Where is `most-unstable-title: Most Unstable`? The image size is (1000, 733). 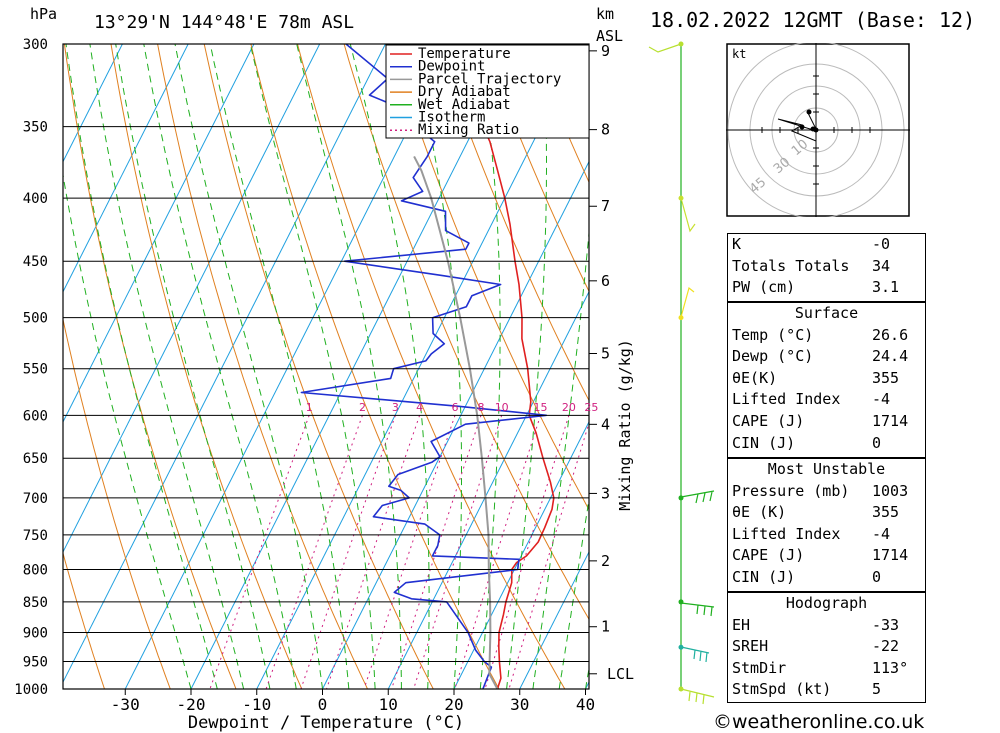
most-unstable-title: Most Unstable is located at coordinates (826, 469).